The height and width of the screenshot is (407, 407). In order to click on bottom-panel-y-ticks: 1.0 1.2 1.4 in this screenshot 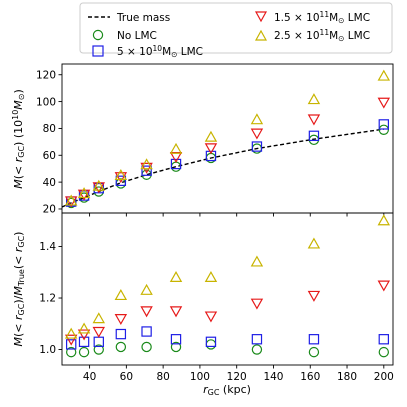, I will do `click(50, 298)`.